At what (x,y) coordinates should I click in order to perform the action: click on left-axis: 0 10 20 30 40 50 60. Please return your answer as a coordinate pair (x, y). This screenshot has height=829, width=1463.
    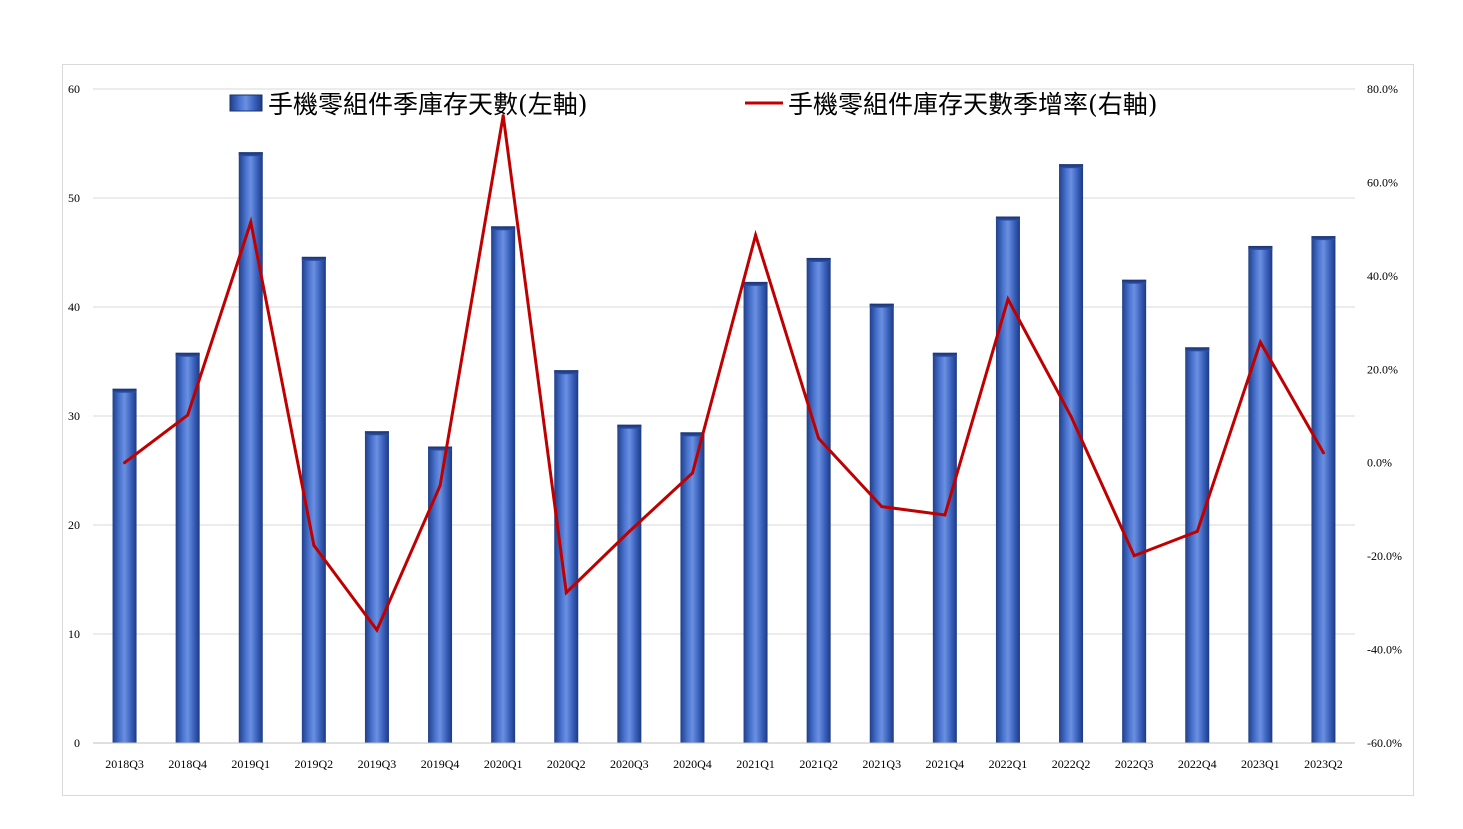
    Looking at the image, I should click on (74, 416).